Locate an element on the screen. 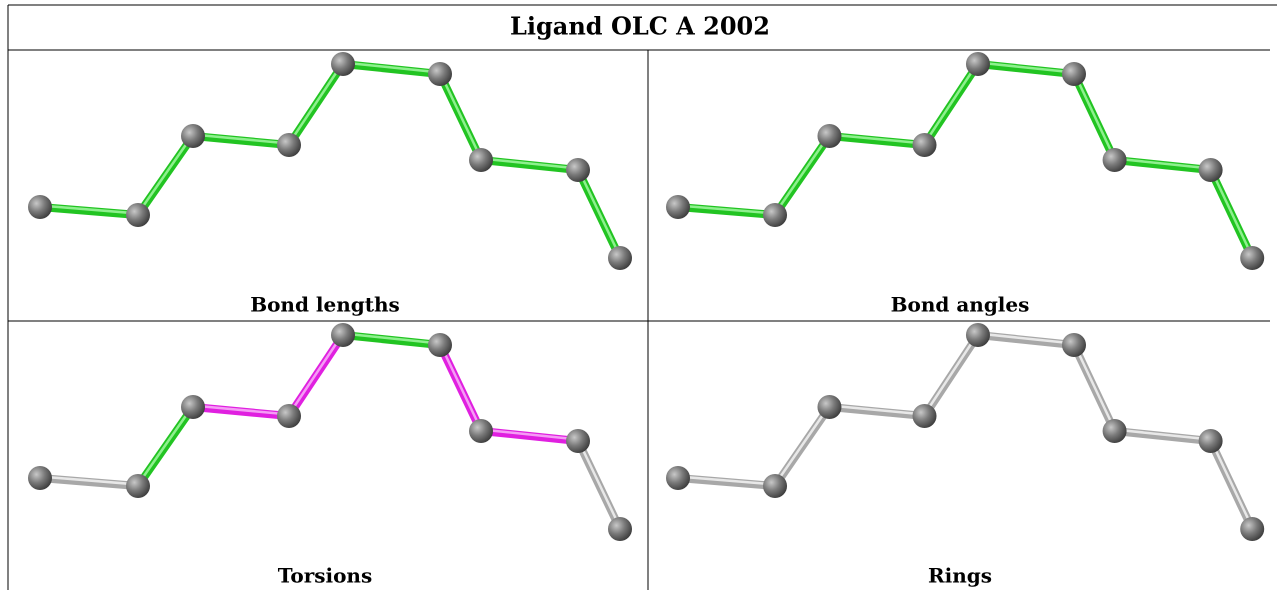 The image size is (1277, 590). figure-title: Ligand OLC A 2002 is located at coordinates (640, 26).